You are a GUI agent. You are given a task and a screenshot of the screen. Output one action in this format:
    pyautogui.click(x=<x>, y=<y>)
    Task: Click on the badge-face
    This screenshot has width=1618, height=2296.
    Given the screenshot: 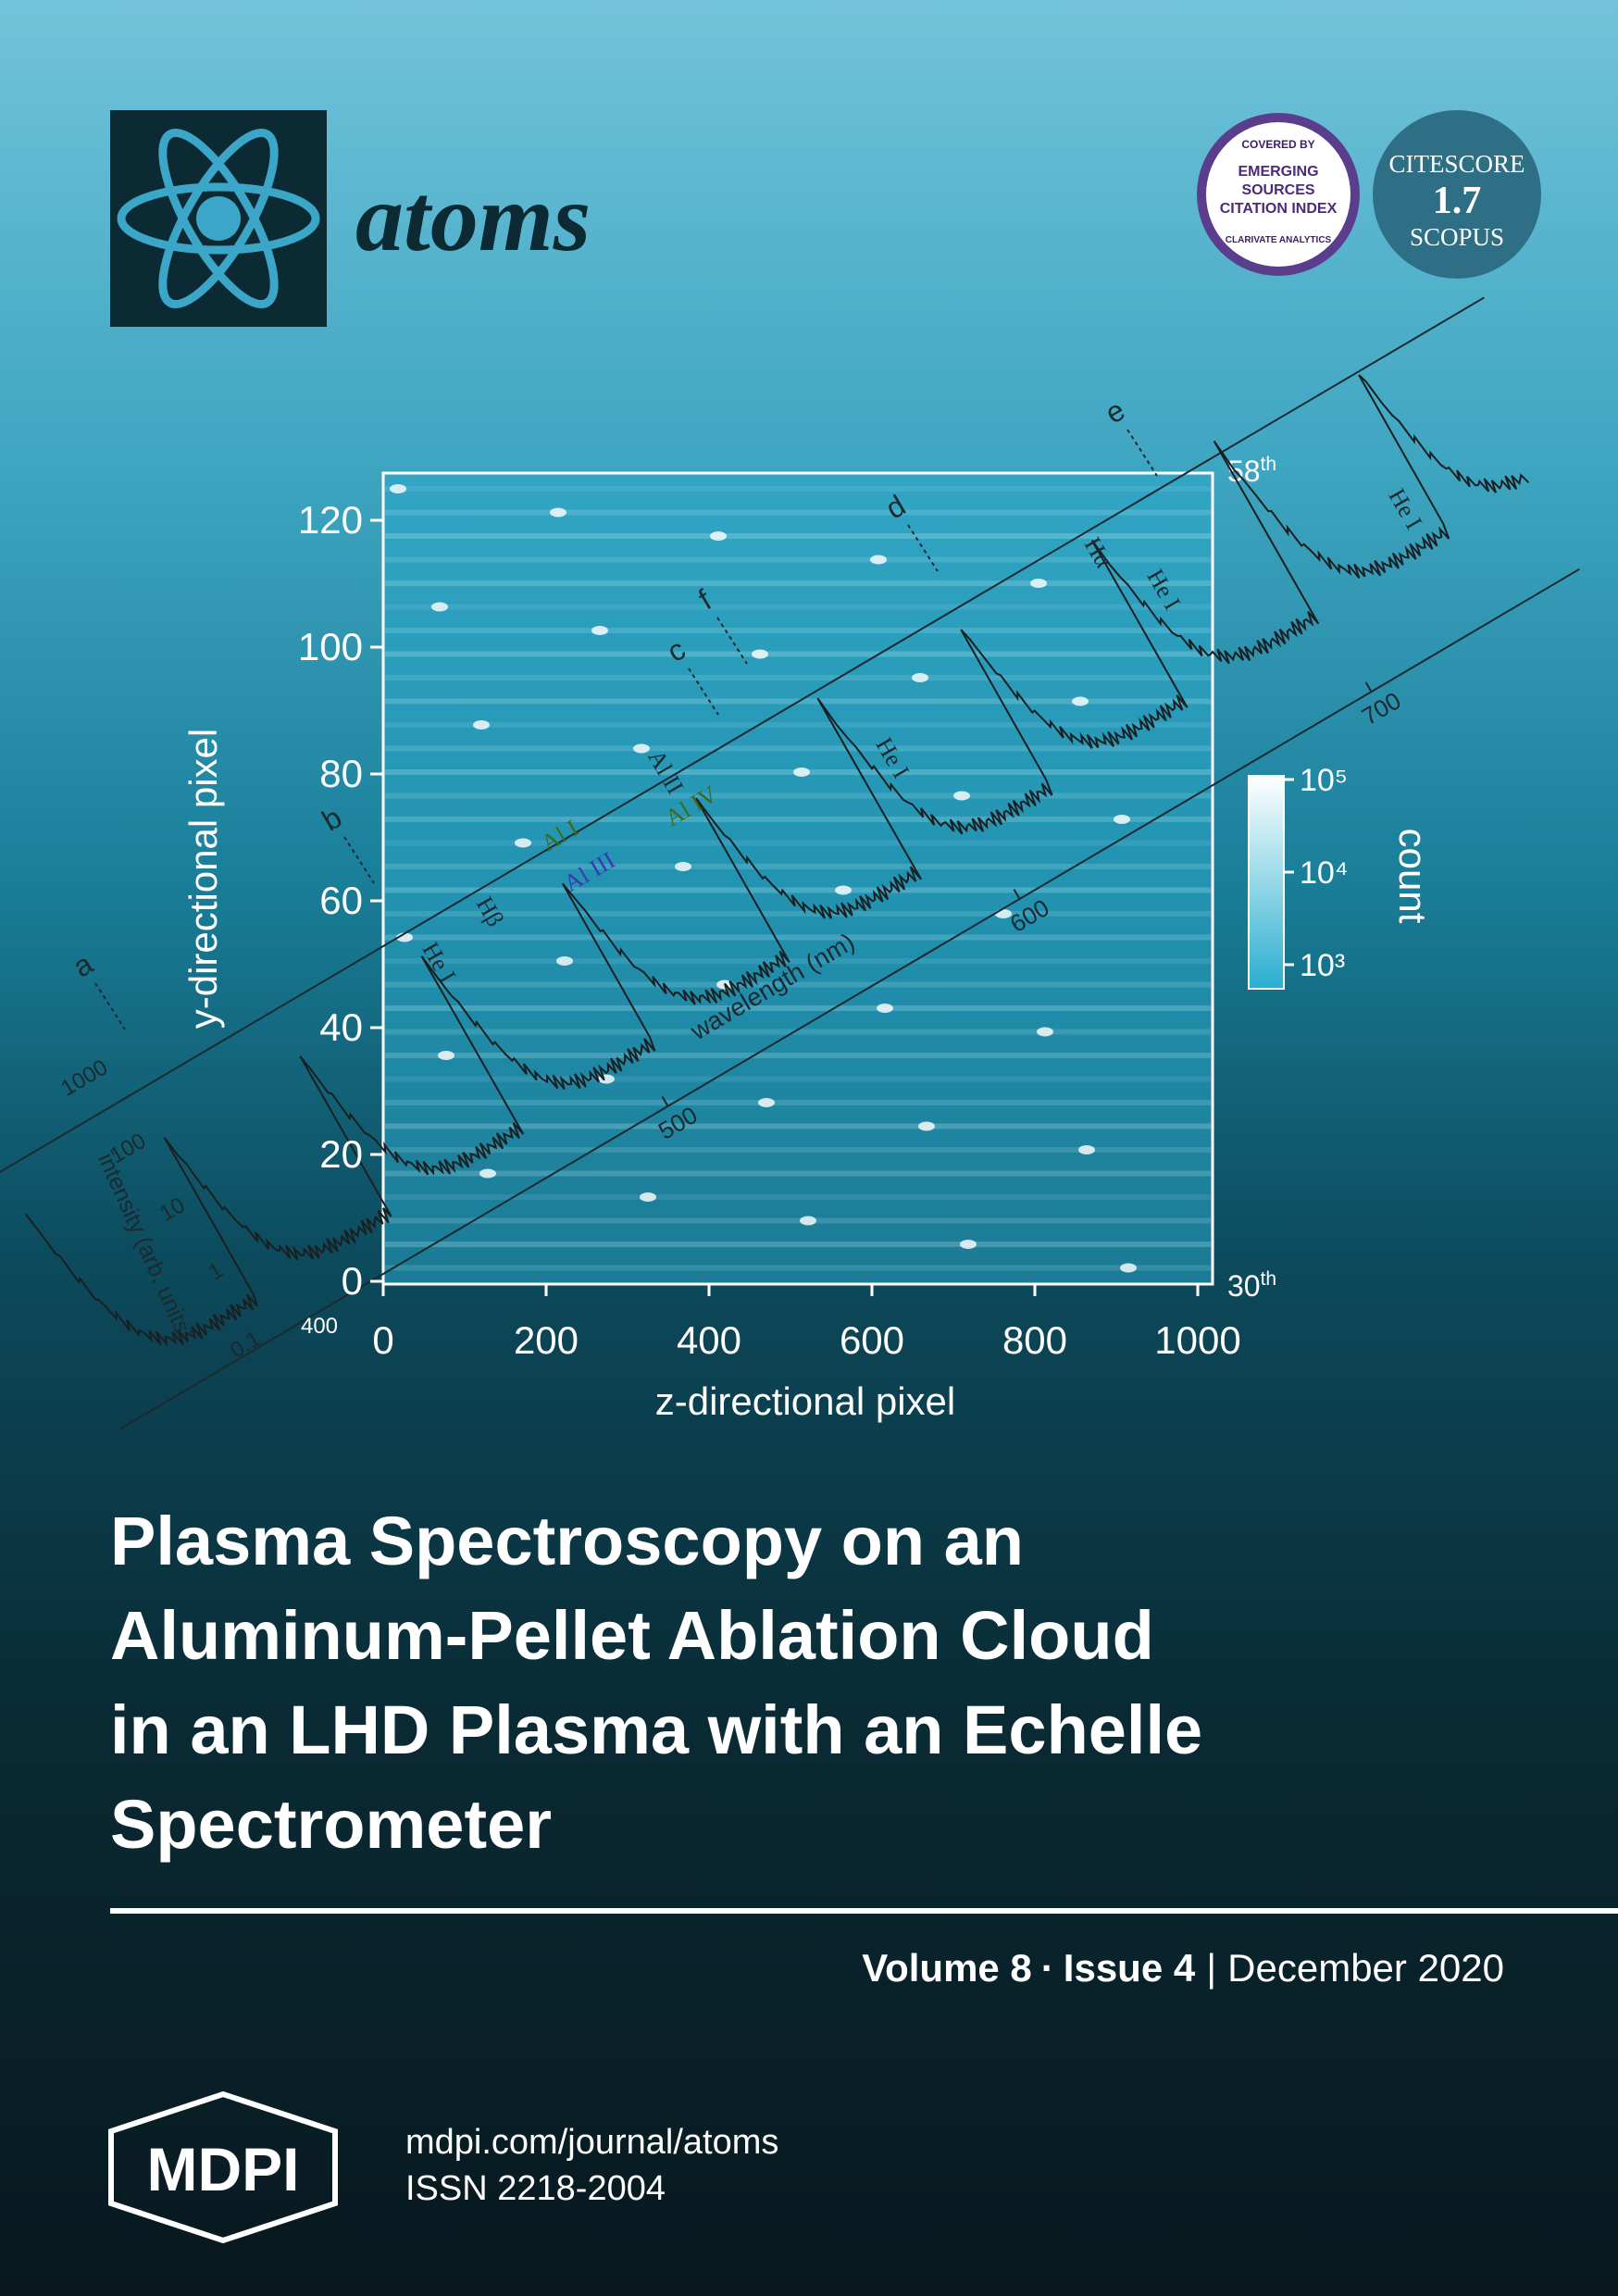 What is the action you would take?
    pyautogui.click(x=1278, y=194)
    